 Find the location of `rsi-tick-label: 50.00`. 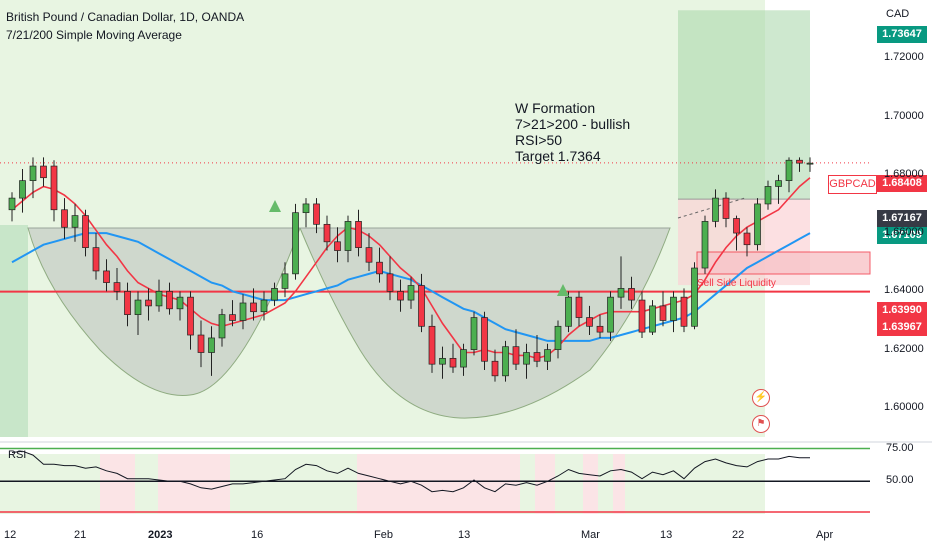

rsi-tick-label: 50.00 is located at coordinates (900, 480).